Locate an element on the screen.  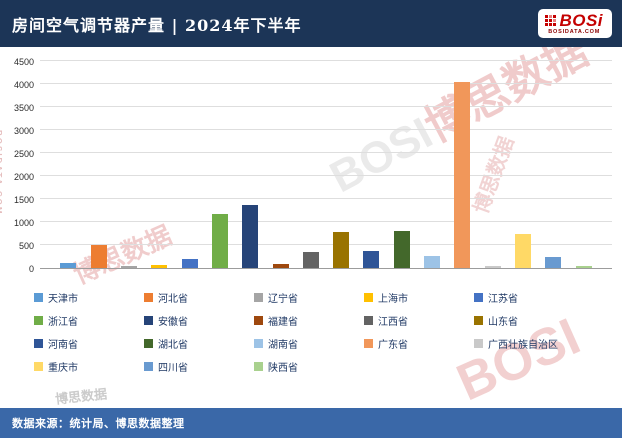
bar-四川省 is located at coordinates (553, 262).